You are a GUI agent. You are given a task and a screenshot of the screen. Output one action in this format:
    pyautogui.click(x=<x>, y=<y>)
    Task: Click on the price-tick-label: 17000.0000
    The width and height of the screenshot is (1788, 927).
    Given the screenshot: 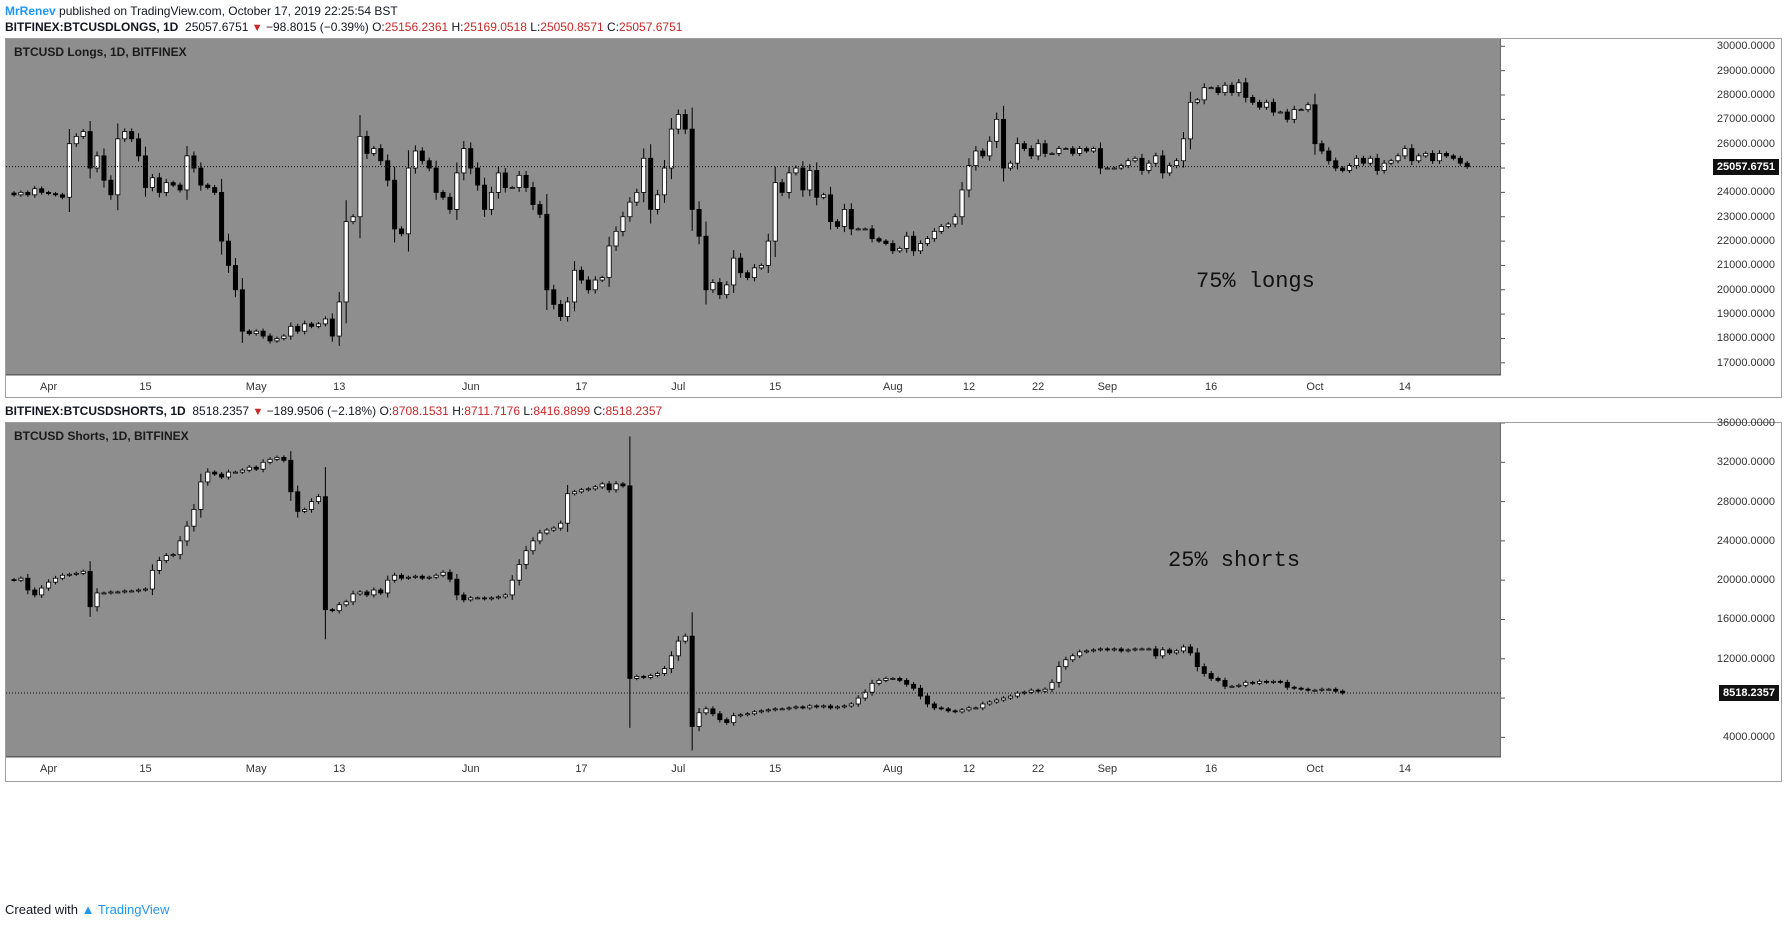 What is the action you would take?
    pyautogui.click(x=1745, y=362)
    